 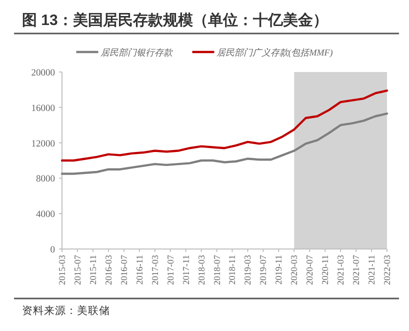 What do you see at coordinates (274, 53) in the screenshot?
I see `legend-label: 居民部门广义存款(包括MMF)` at bounding box center [274, 53].